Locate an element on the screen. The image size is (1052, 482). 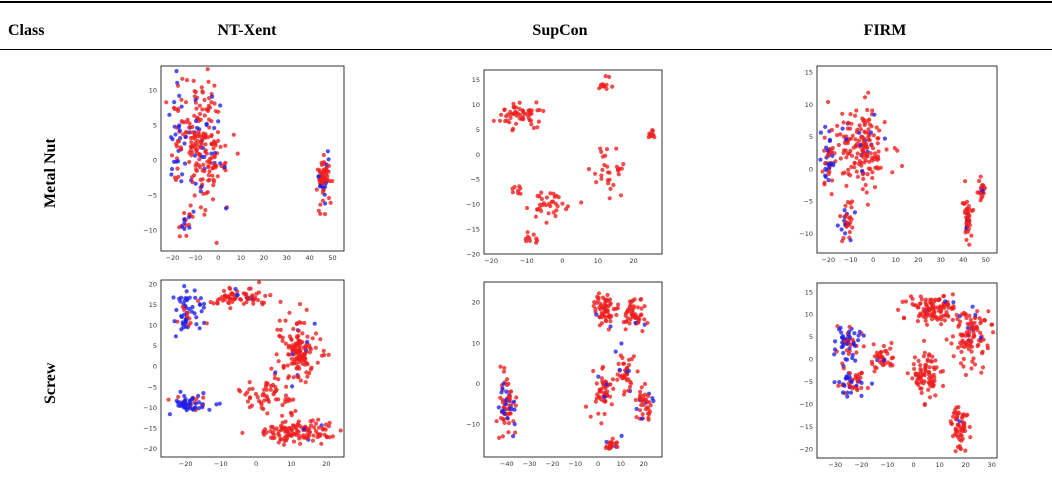
x-tick-label: −10 is located at coordinates (851, 260).